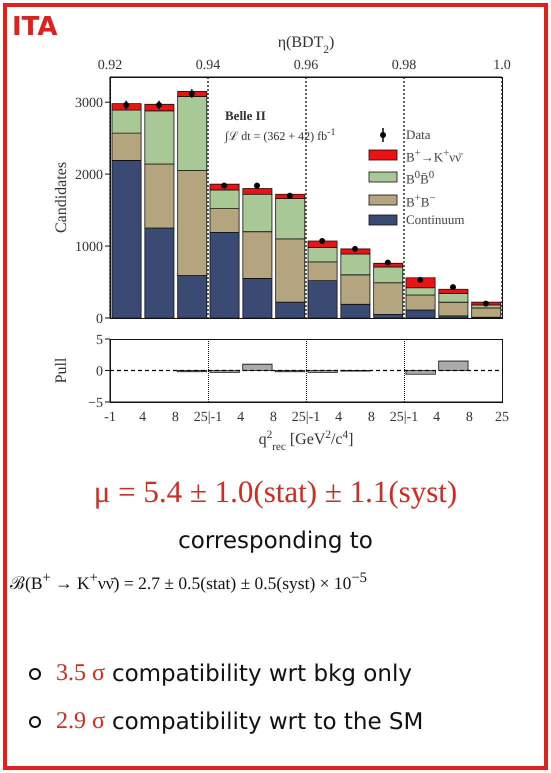 Image resolution: width=551 pixels, height=773 pixels. Describe the element at coordinates (306, 441) in the screenshot. I see `x-axis-title: q$^{2}$$_{rec}$ [GeV$^{2}$/c$^{4}$]` at that location.